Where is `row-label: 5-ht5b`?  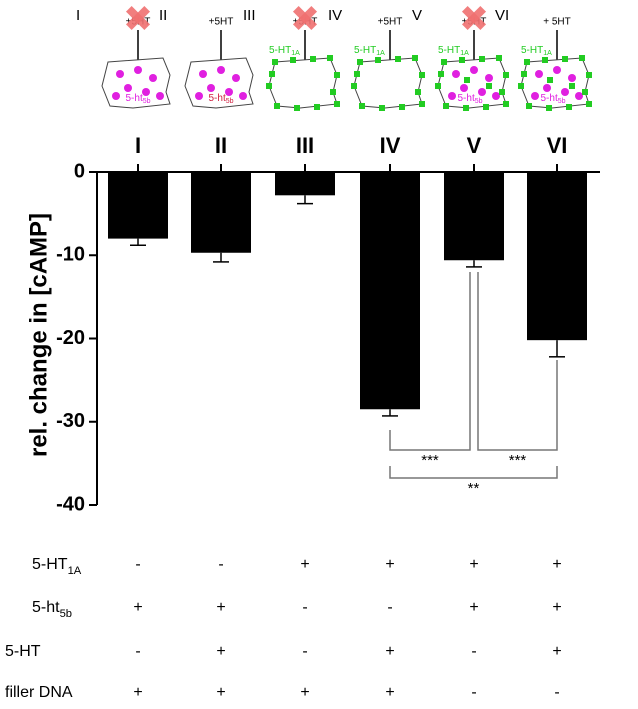
row-label: 5-ht5b is located at coordinates (52, 609).